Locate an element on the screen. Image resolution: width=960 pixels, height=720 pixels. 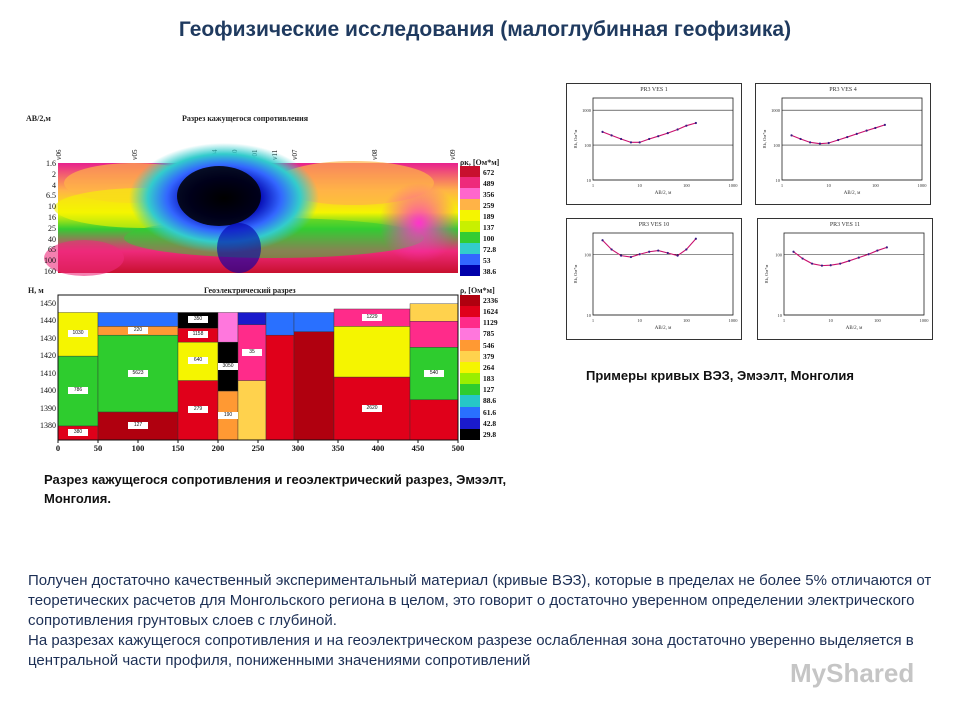
scale-value: 379 is located at coordinates (489, 356).